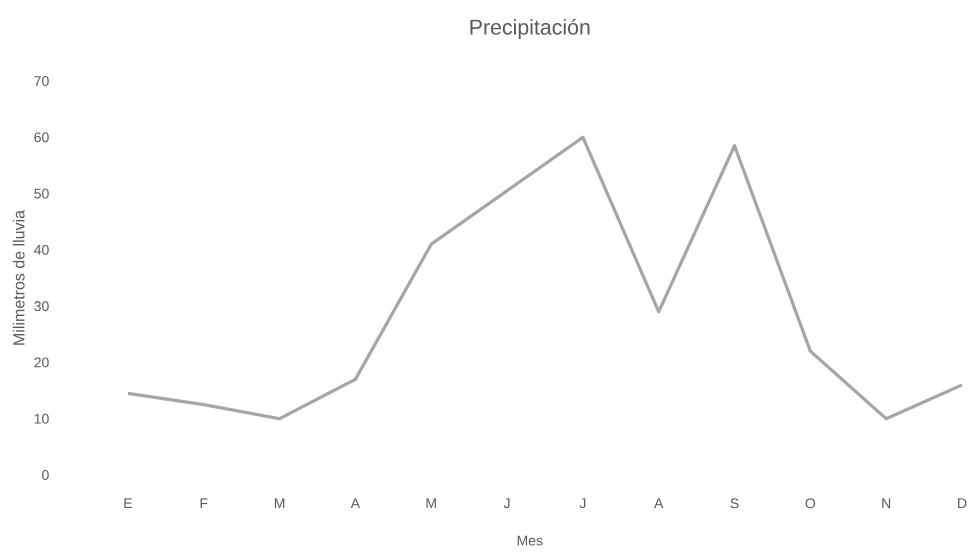 This screenshot has width=972, height=555. Describe the element at coordinates (962, 503) in the screenshot. I see `x-tick-label: D` at that location.